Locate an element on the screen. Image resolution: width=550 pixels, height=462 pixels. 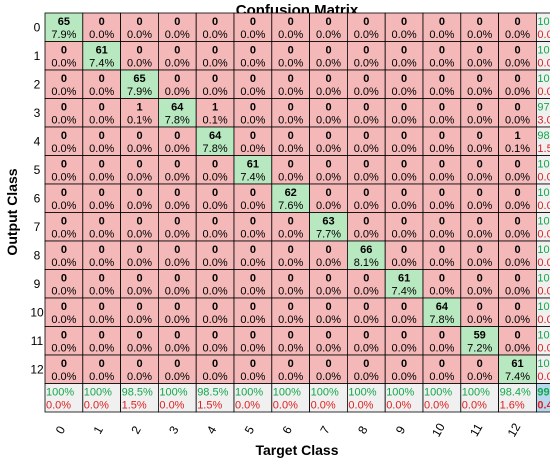
cell-percent: 7.8% is located at coordinates (177, 121).